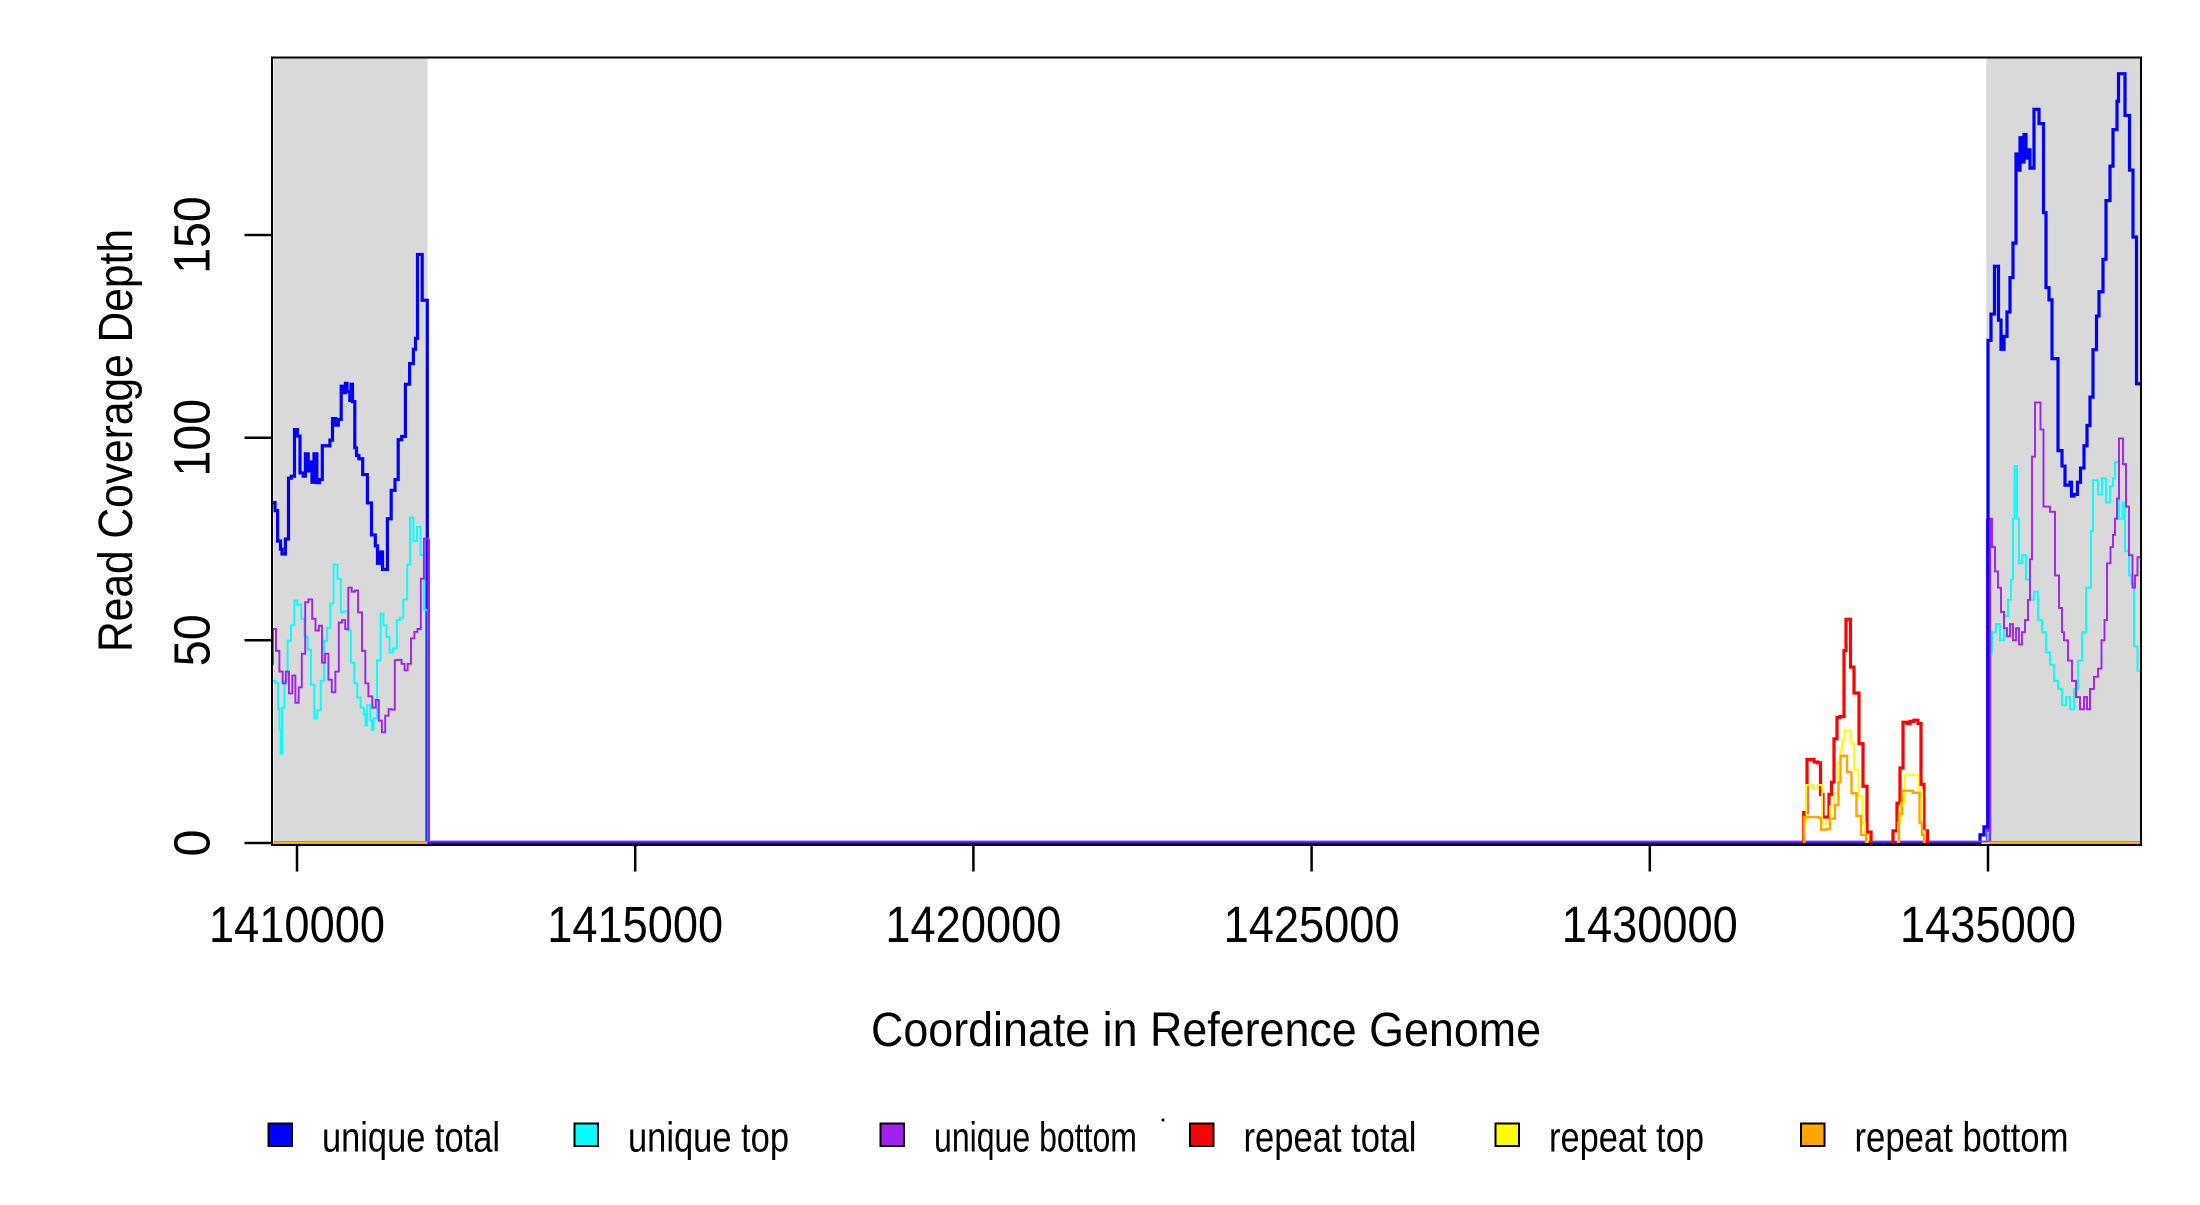  I want to click on svg-text: 1420000, so click(973, 924).